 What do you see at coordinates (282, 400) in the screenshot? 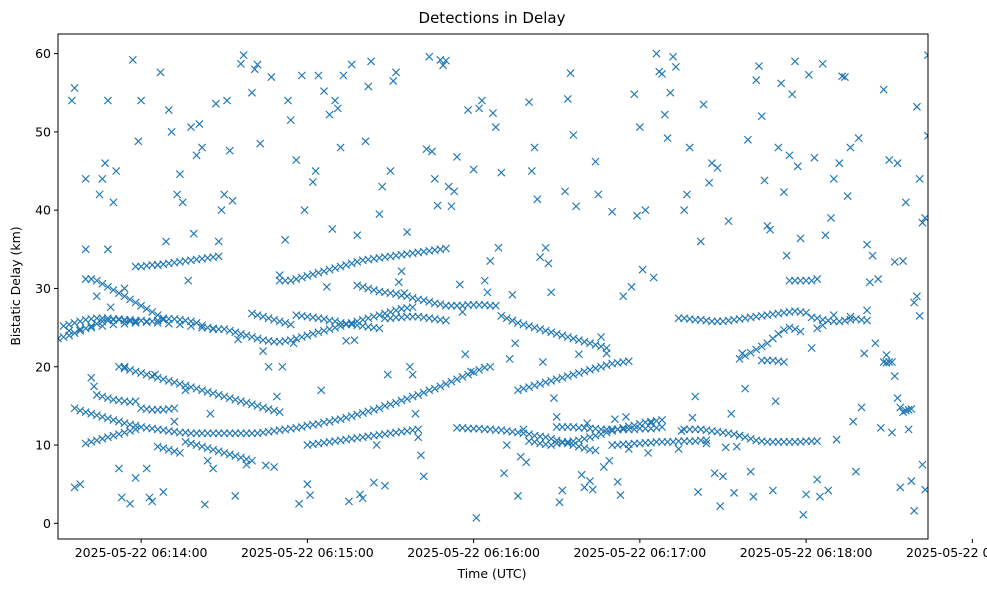
I see `series-track-main-curve` at bounding box center [282, 400].